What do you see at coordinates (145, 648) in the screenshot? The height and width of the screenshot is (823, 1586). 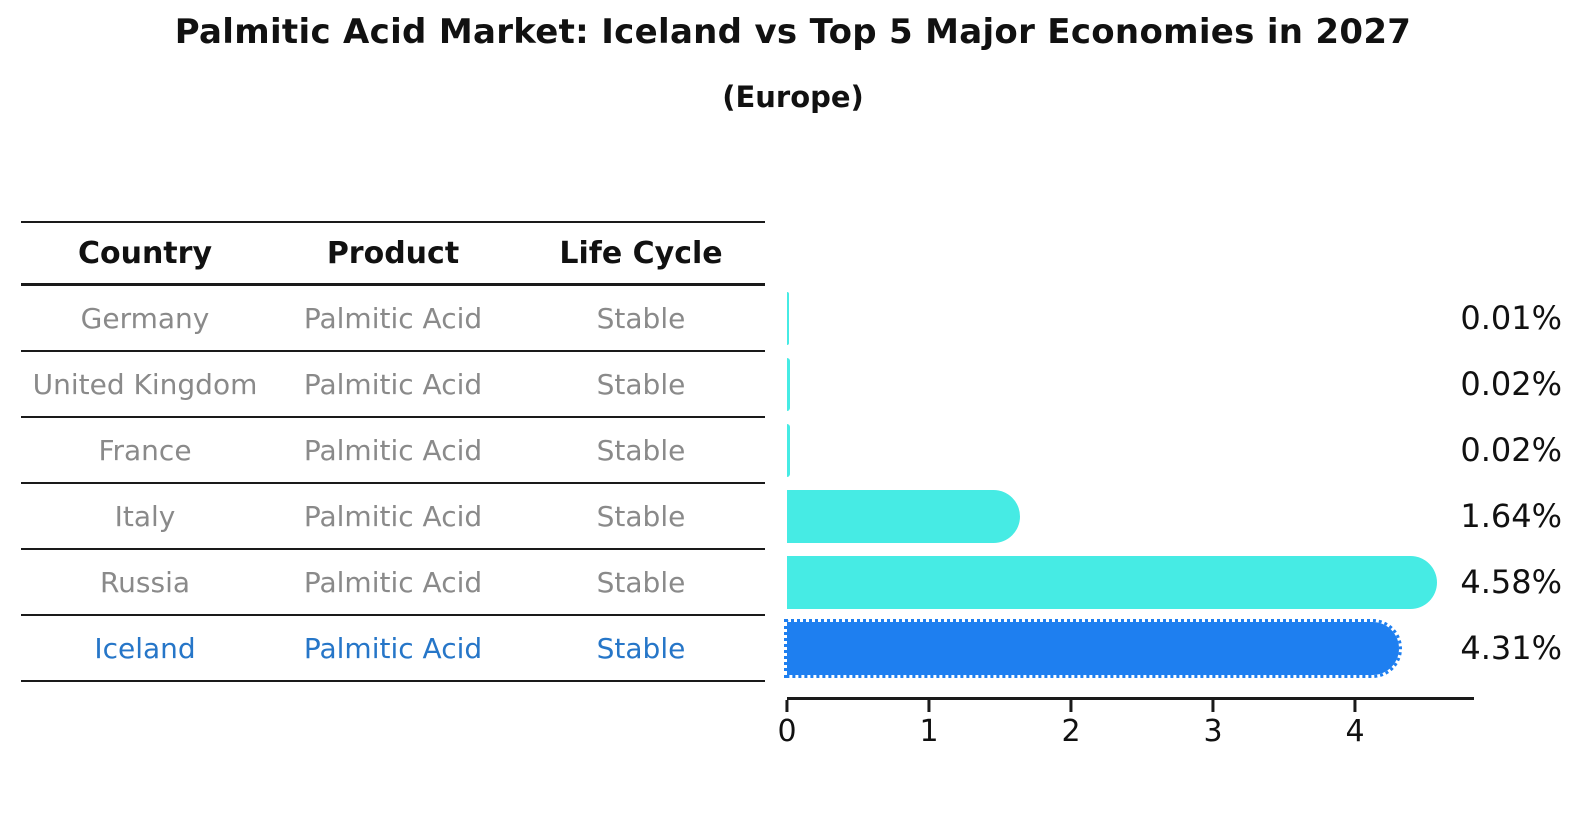 I see `country-cell: Iceland` at bounding box center [145, 648].